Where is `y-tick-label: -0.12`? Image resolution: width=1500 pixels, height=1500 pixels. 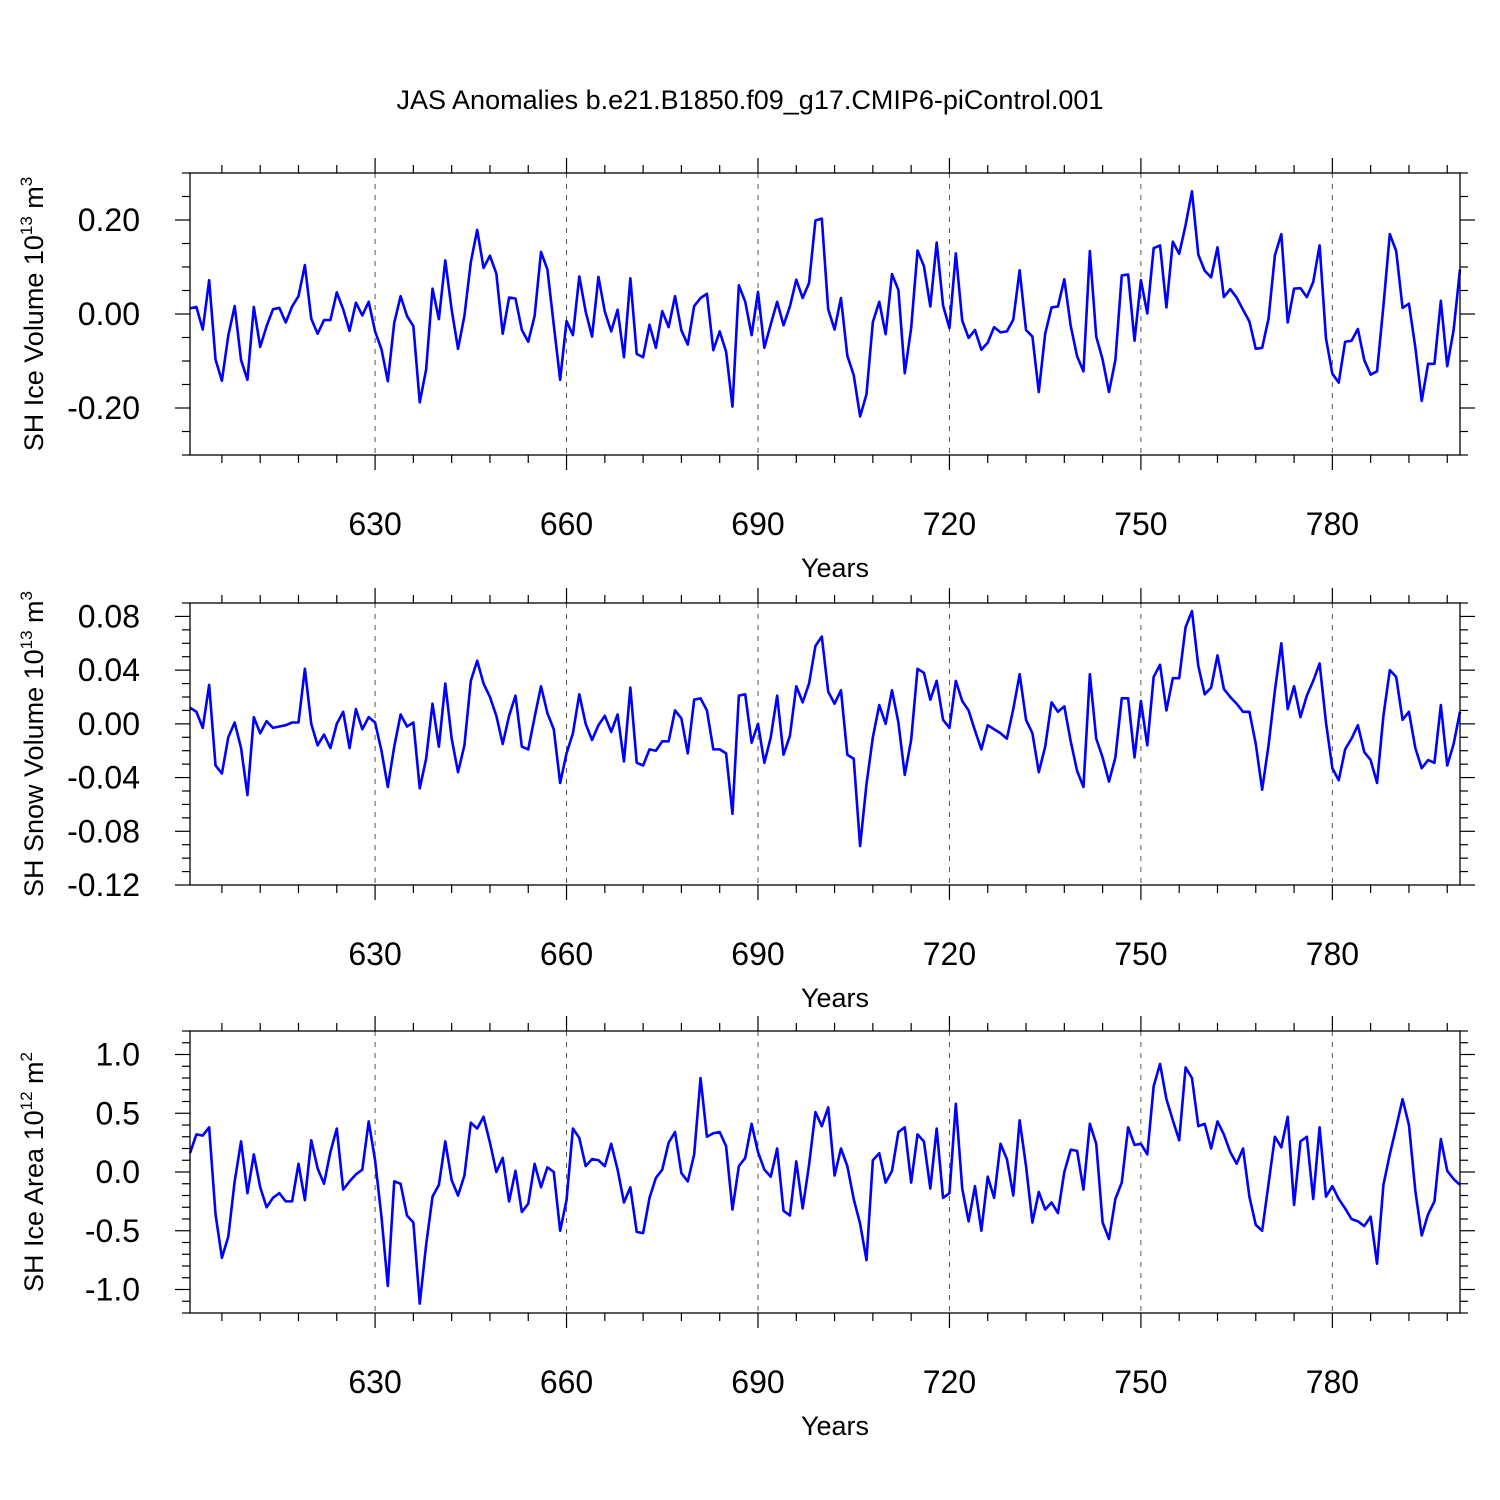
y-tick-label: -0.12 is located at coordinates (103, 885).